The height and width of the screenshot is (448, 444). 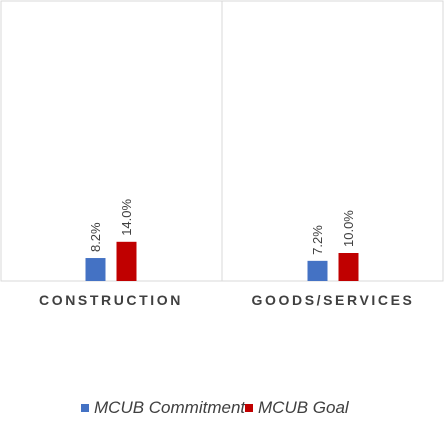 What do you see at coordinates (317, 270) in the screenshot?
I see `bar-commitment-goods-services` at bounding box center [317, 270].